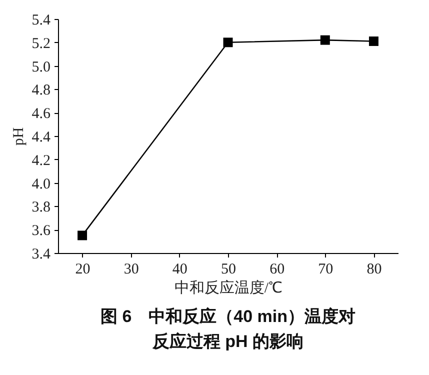  Describe the element at coordinates (228, 270) in the screenshot. I see `x-tick-label: 50` at that location.